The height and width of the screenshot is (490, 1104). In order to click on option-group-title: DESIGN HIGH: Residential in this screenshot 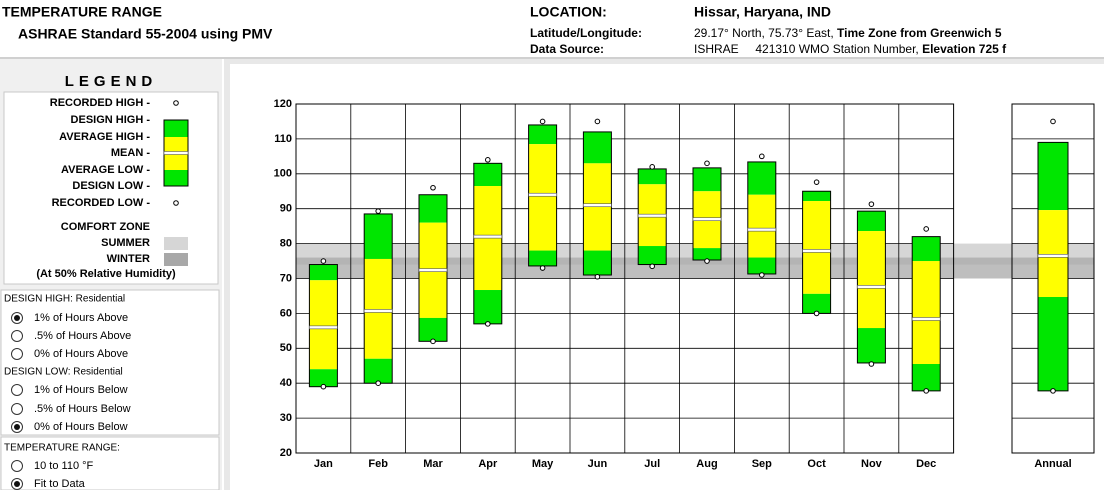, I will do `click(64, 299)`.